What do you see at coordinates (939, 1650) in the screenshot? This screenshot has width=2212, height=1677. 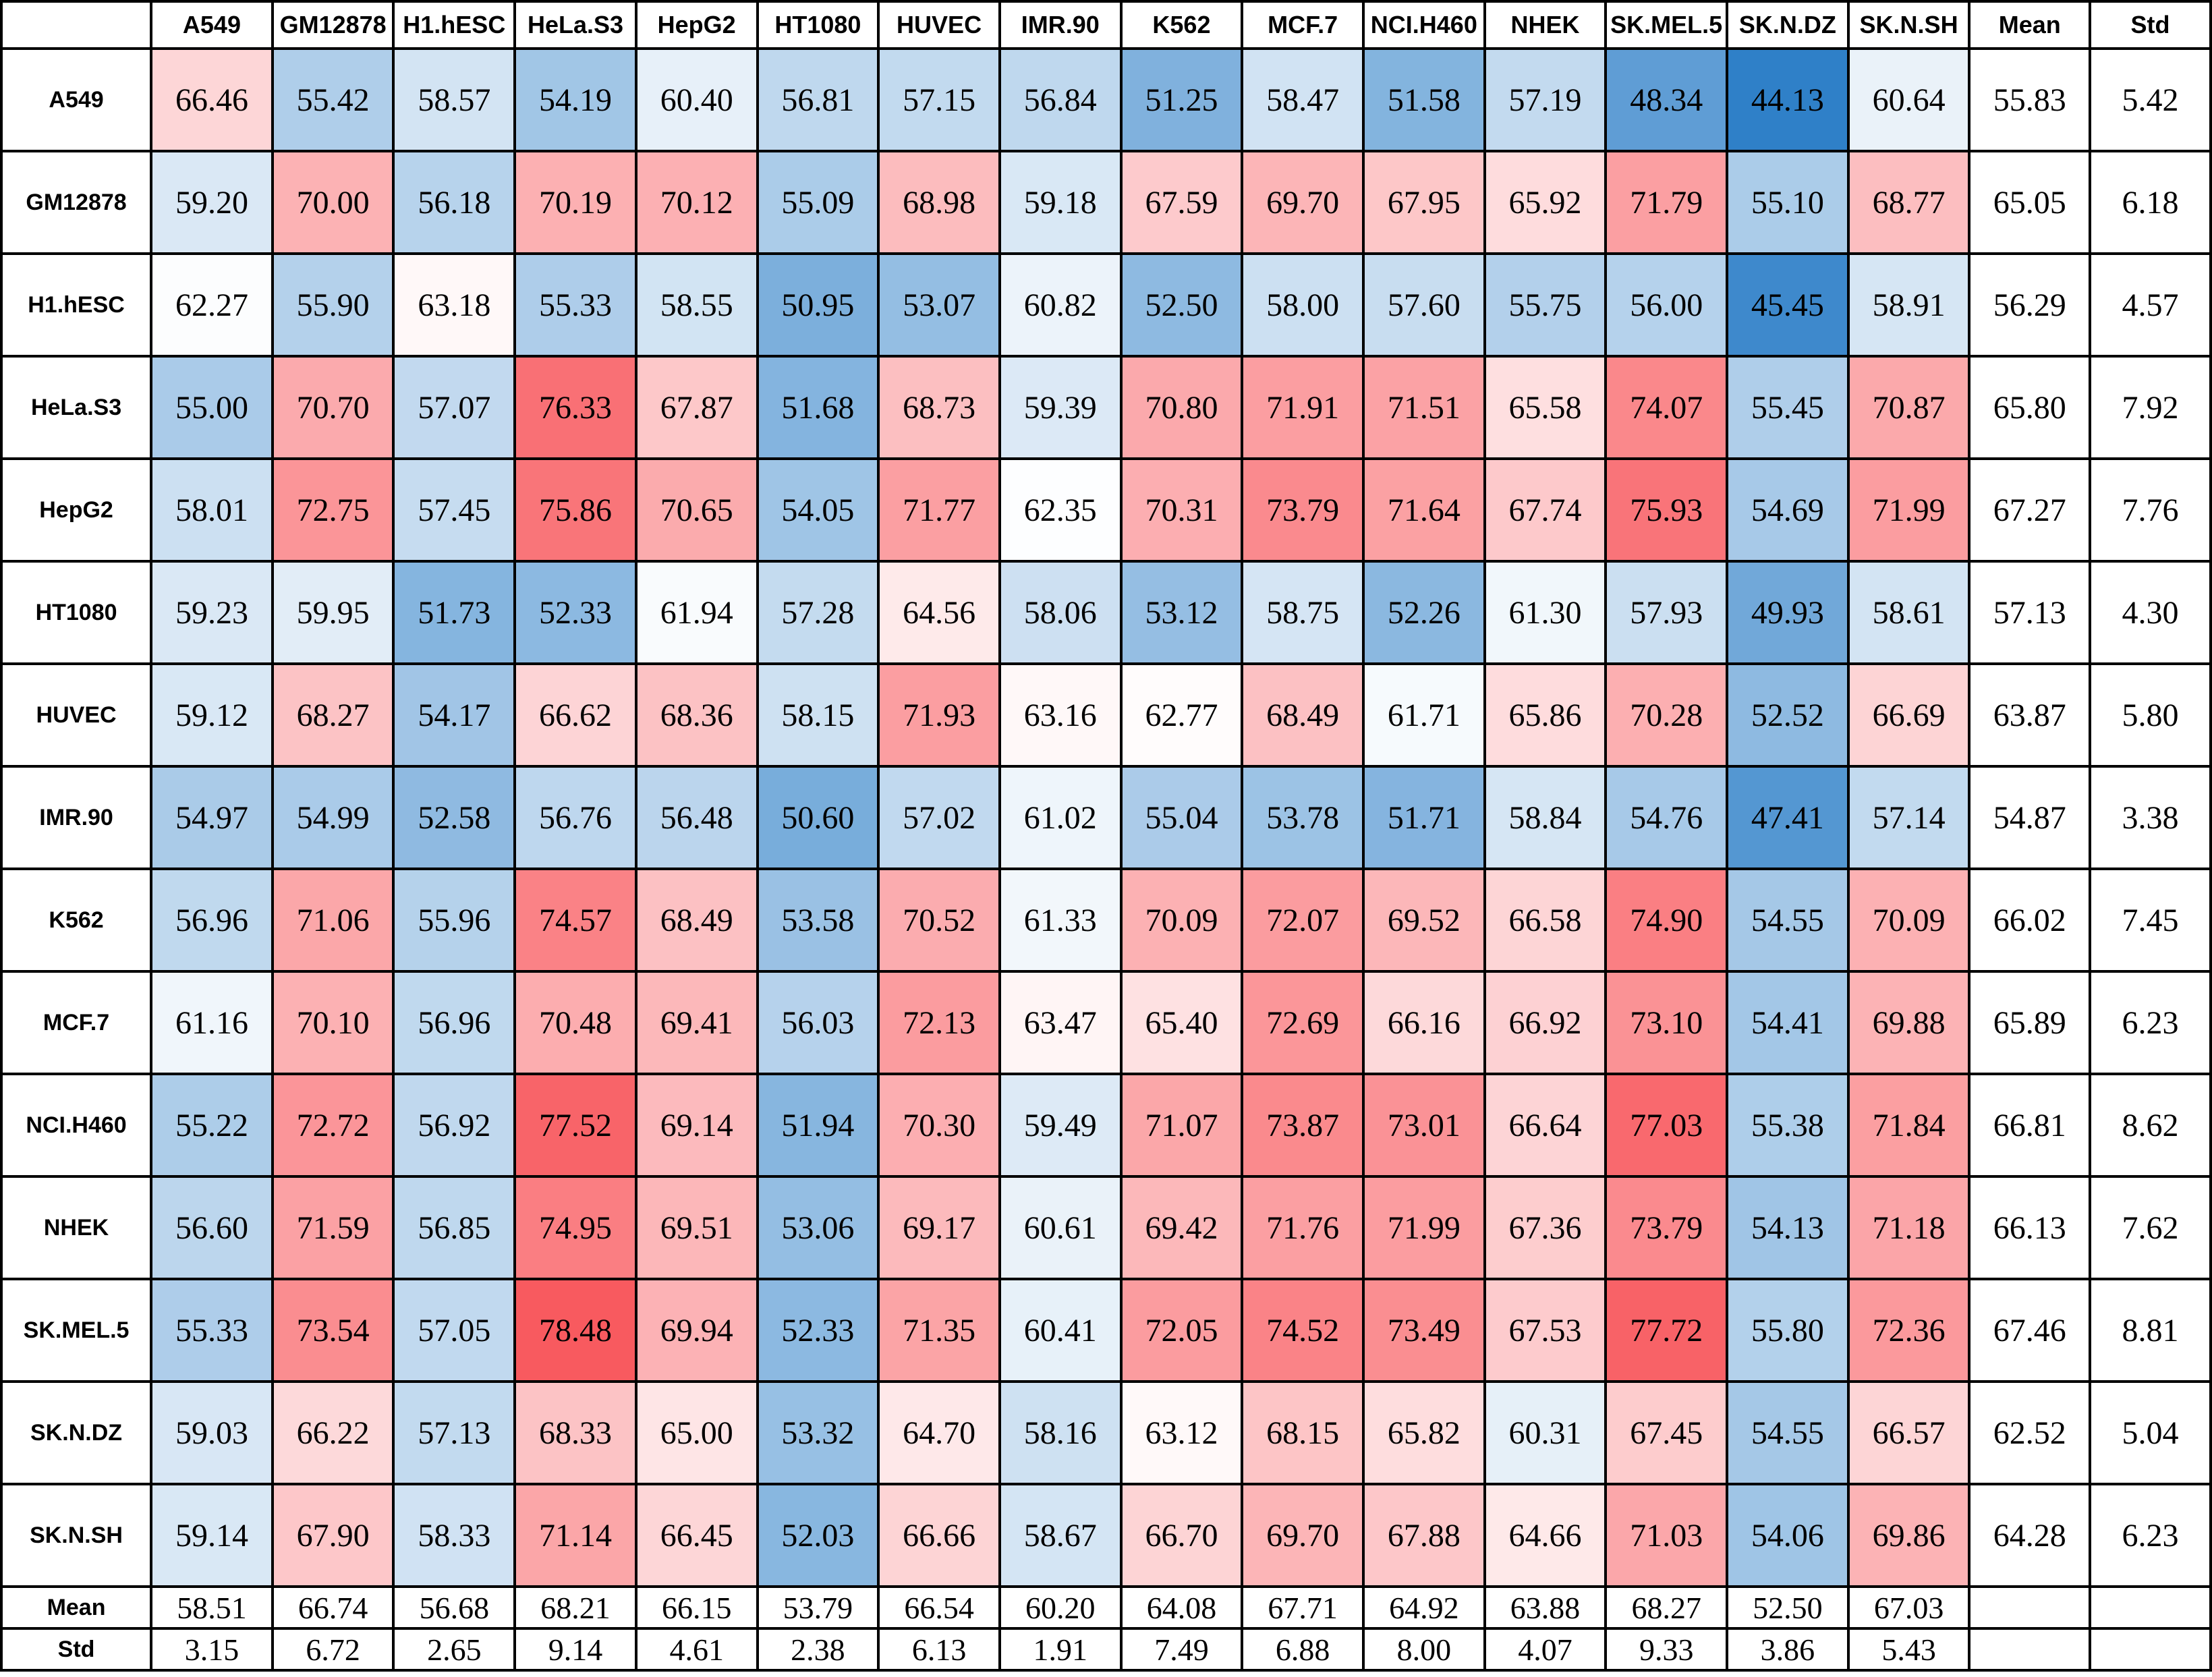 I see `column-std-cell: 6.13` at bounding box center [939, 1650].